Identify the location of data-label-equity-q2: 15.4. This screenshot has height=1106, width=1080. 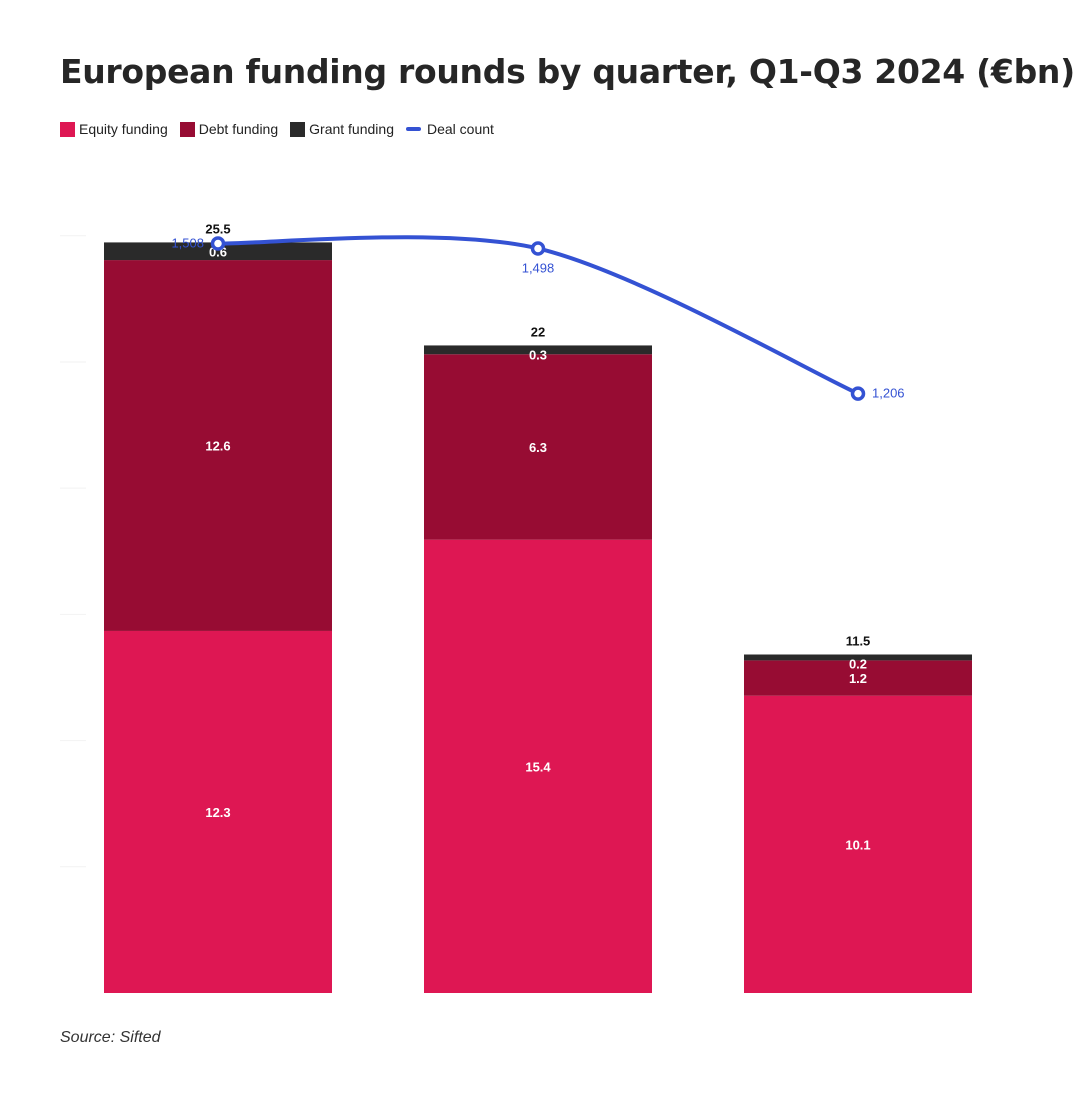
(538, 766).